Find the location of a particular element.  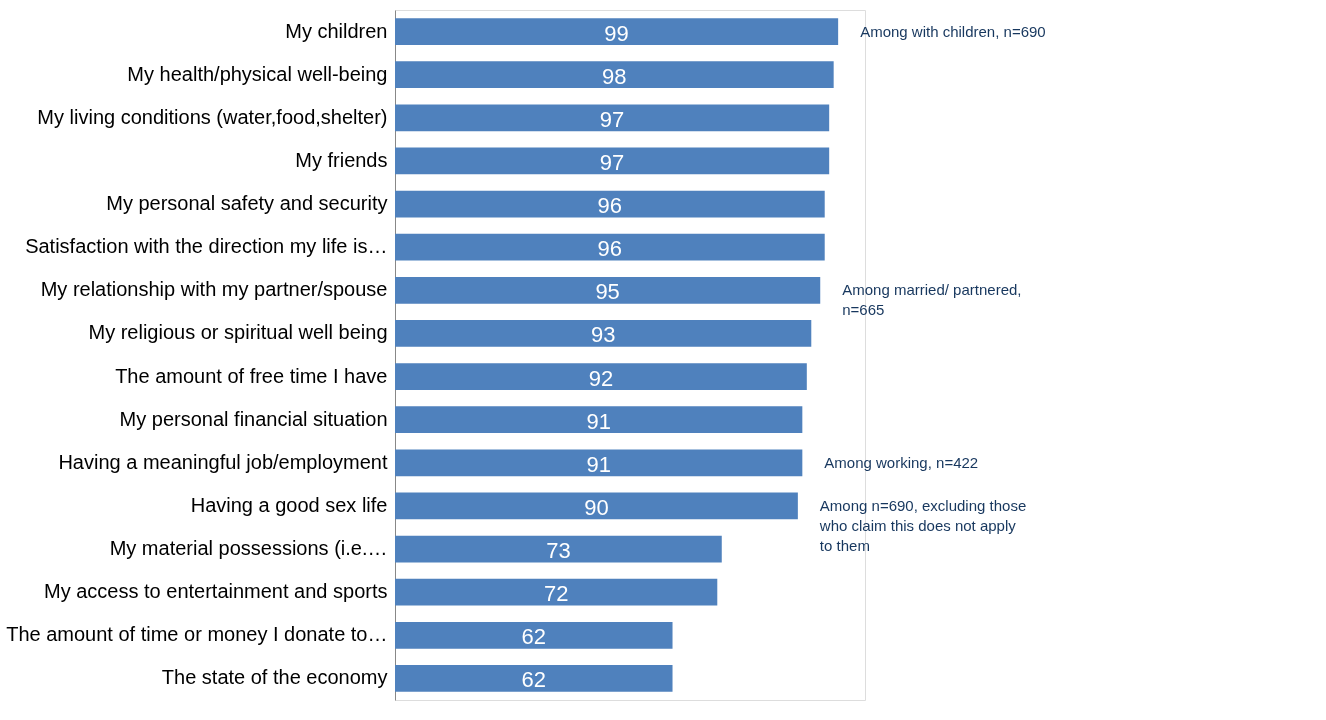

data-label: 98 is located at coordinates (614, 76).